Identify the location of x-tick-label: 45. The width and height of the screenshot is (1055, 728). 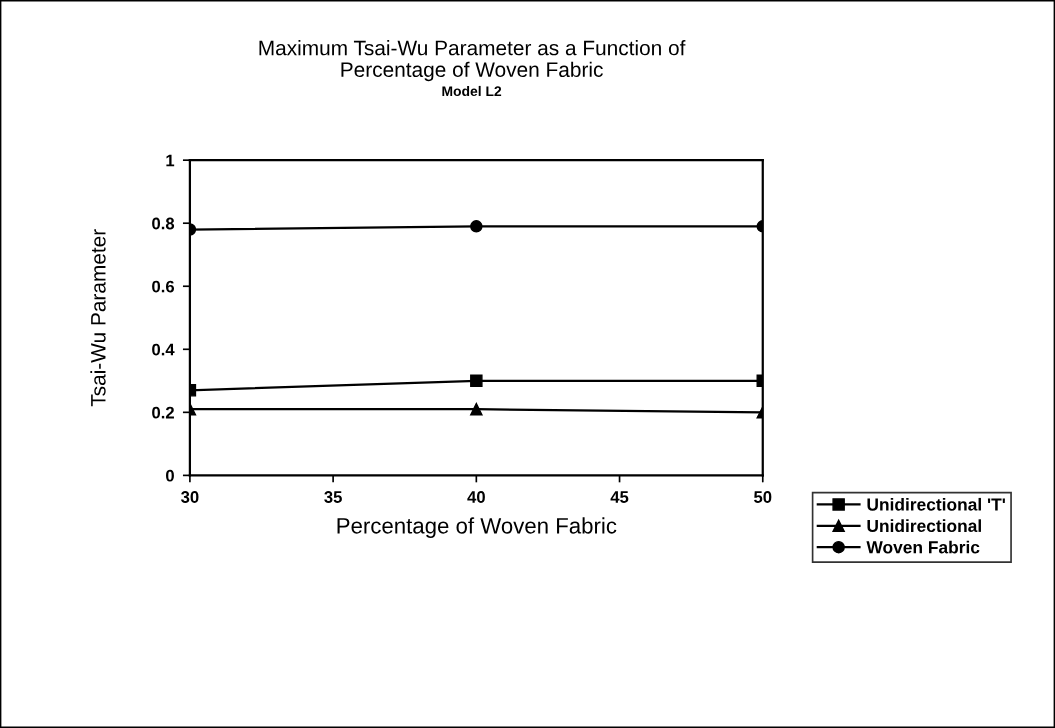
(619, 497).